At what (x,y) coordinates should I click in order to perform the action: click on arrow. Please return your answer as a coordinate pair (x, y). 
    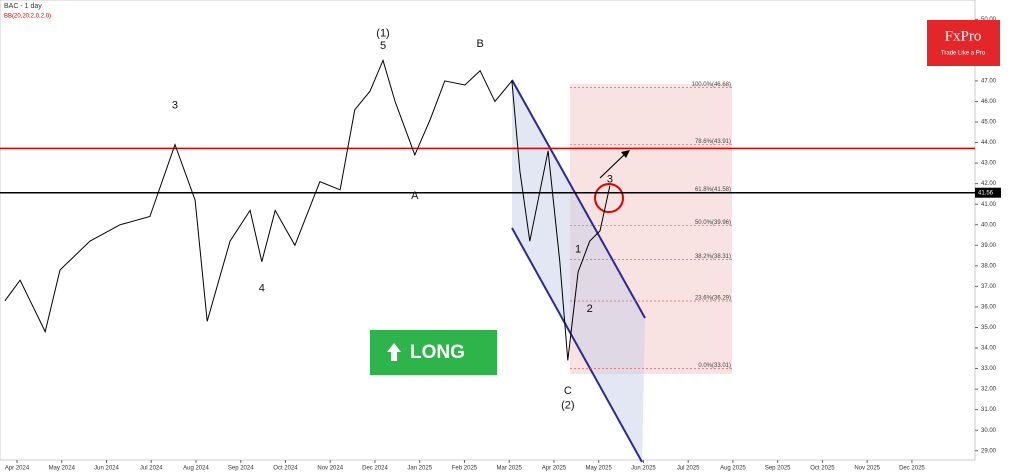
    Looking at the image, I should click on (613, 165).